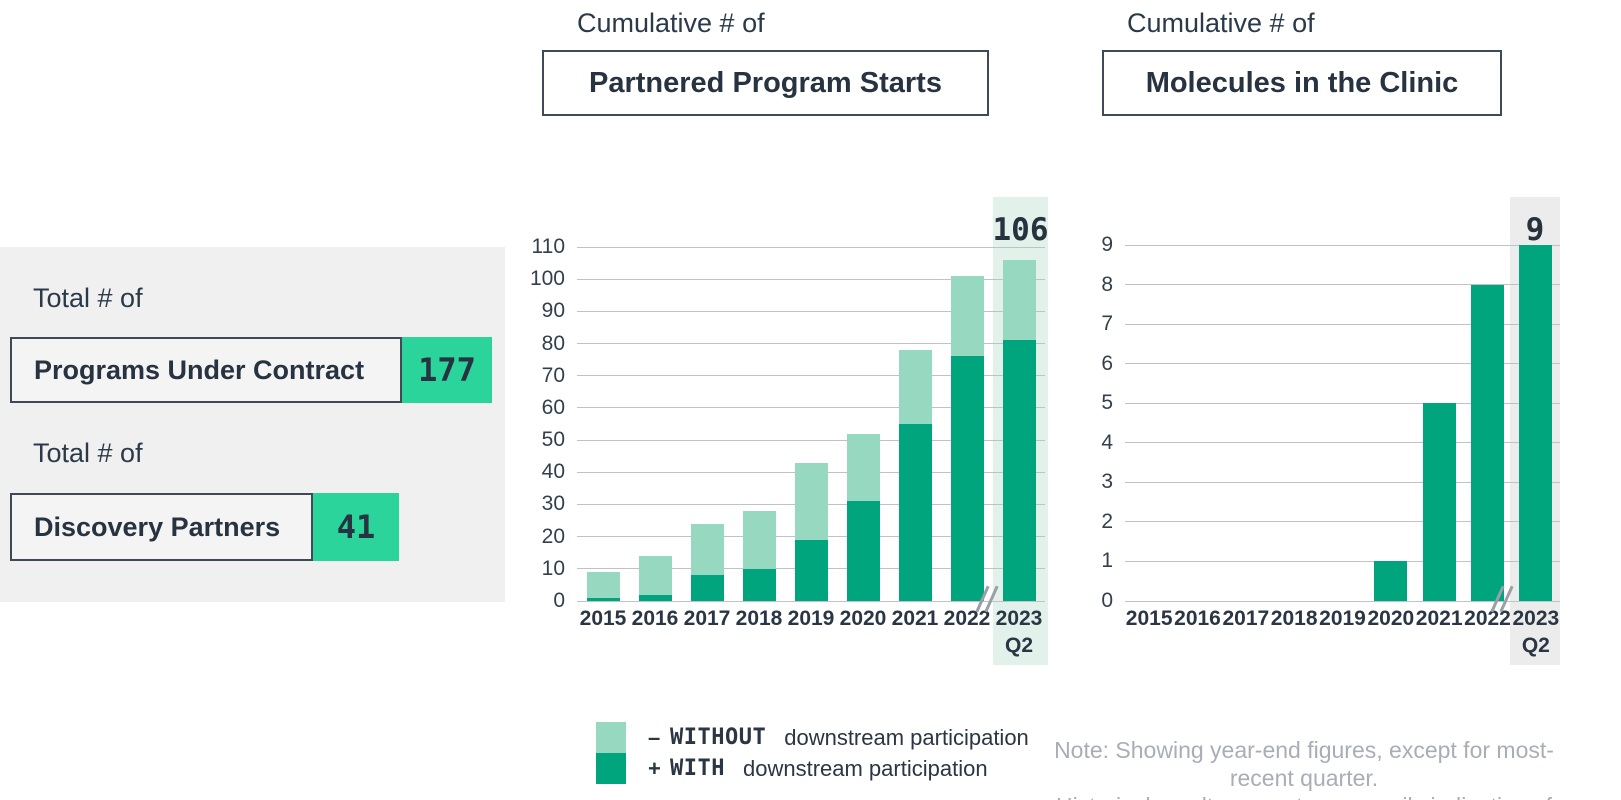  What do you see at coordinates (206, 370) in the screenshot?
I see `stat-label: Programs Under Contract` at bounding box center [206, 370].